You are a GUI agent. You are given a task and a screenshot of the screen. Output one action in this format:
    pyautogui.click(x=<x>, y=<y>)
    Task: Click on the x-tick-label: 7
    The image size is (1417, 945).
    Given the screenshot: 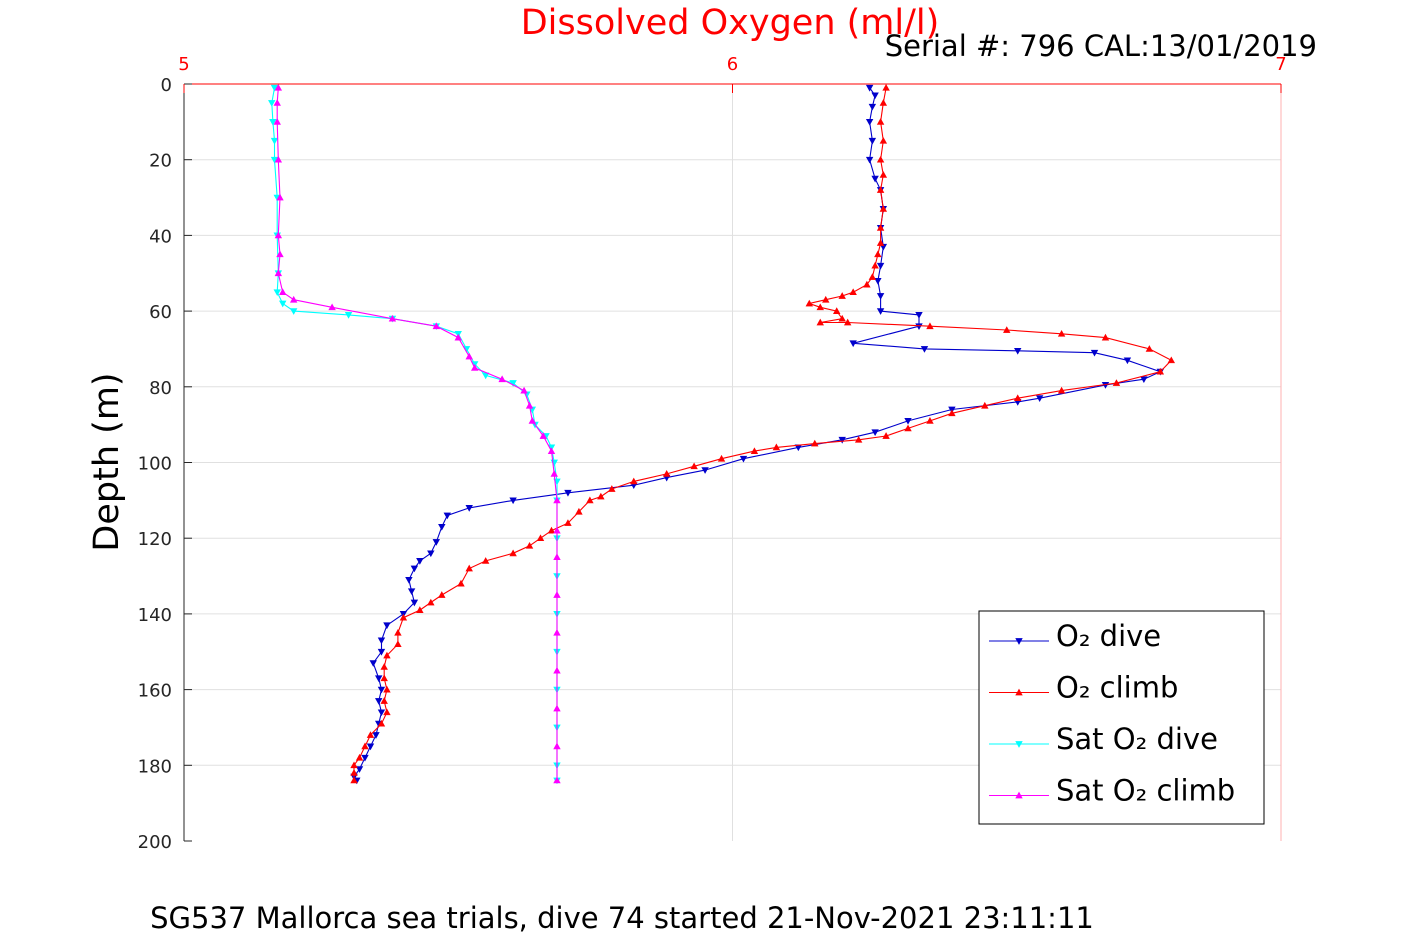 What is the action you would take?
    pyautogui.click(x=1280, y=64)
    